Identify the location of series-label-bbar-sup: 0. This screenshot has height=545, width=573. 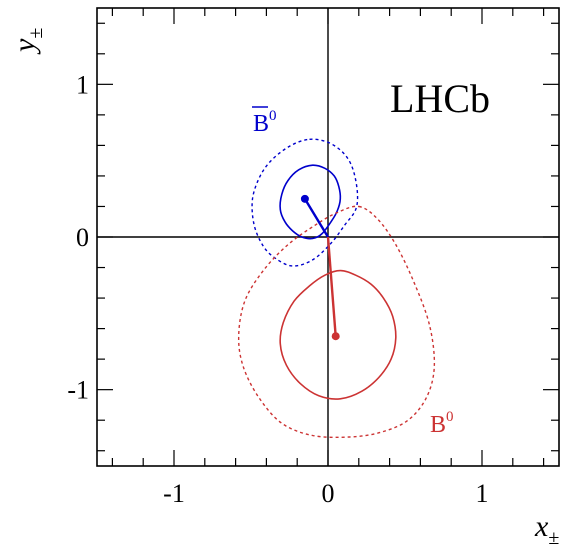
(273, 116).